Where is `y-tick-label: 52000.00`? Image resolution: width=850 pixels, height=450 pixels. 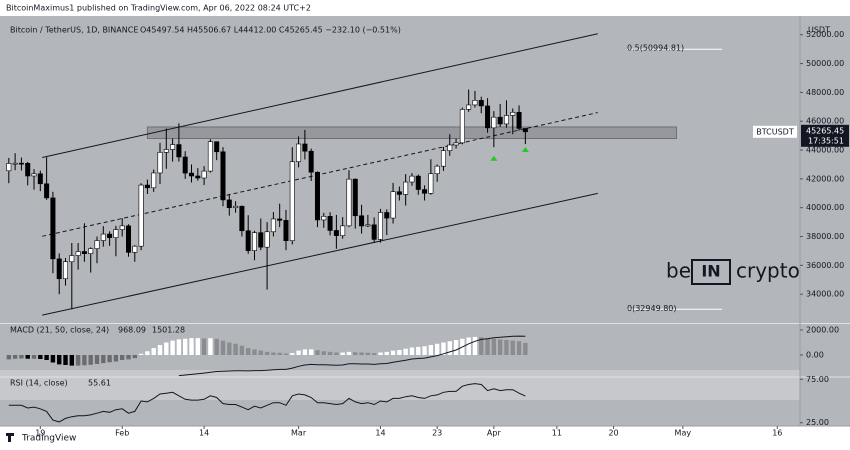
y-tick-label: 52000.00 is located at coordinates (825, 34).